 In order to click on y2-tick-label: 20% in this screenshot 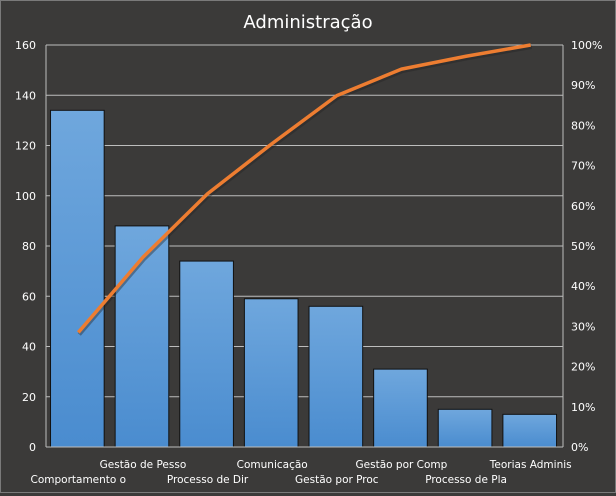, I will do `click(583, 367)`.